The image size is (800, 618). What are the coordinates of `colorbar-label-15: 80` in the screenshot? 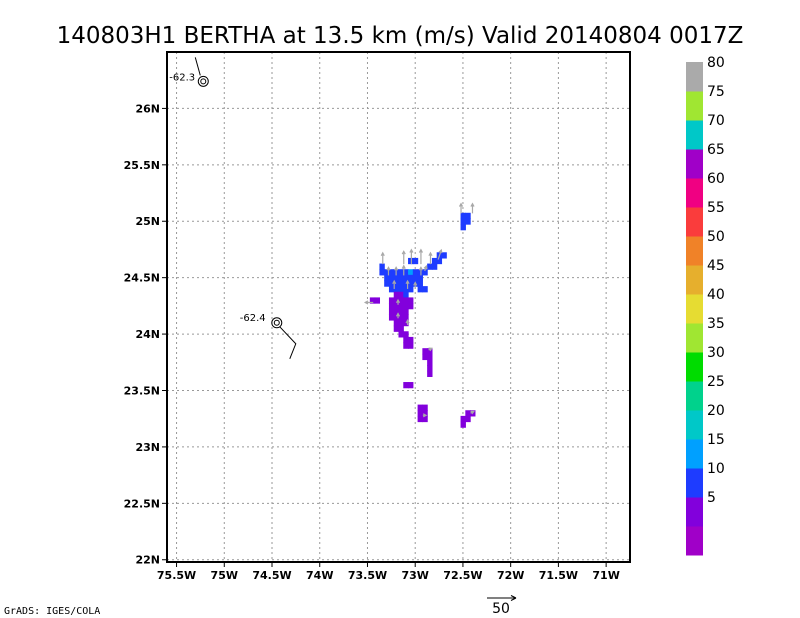 It's located at (716, 63).